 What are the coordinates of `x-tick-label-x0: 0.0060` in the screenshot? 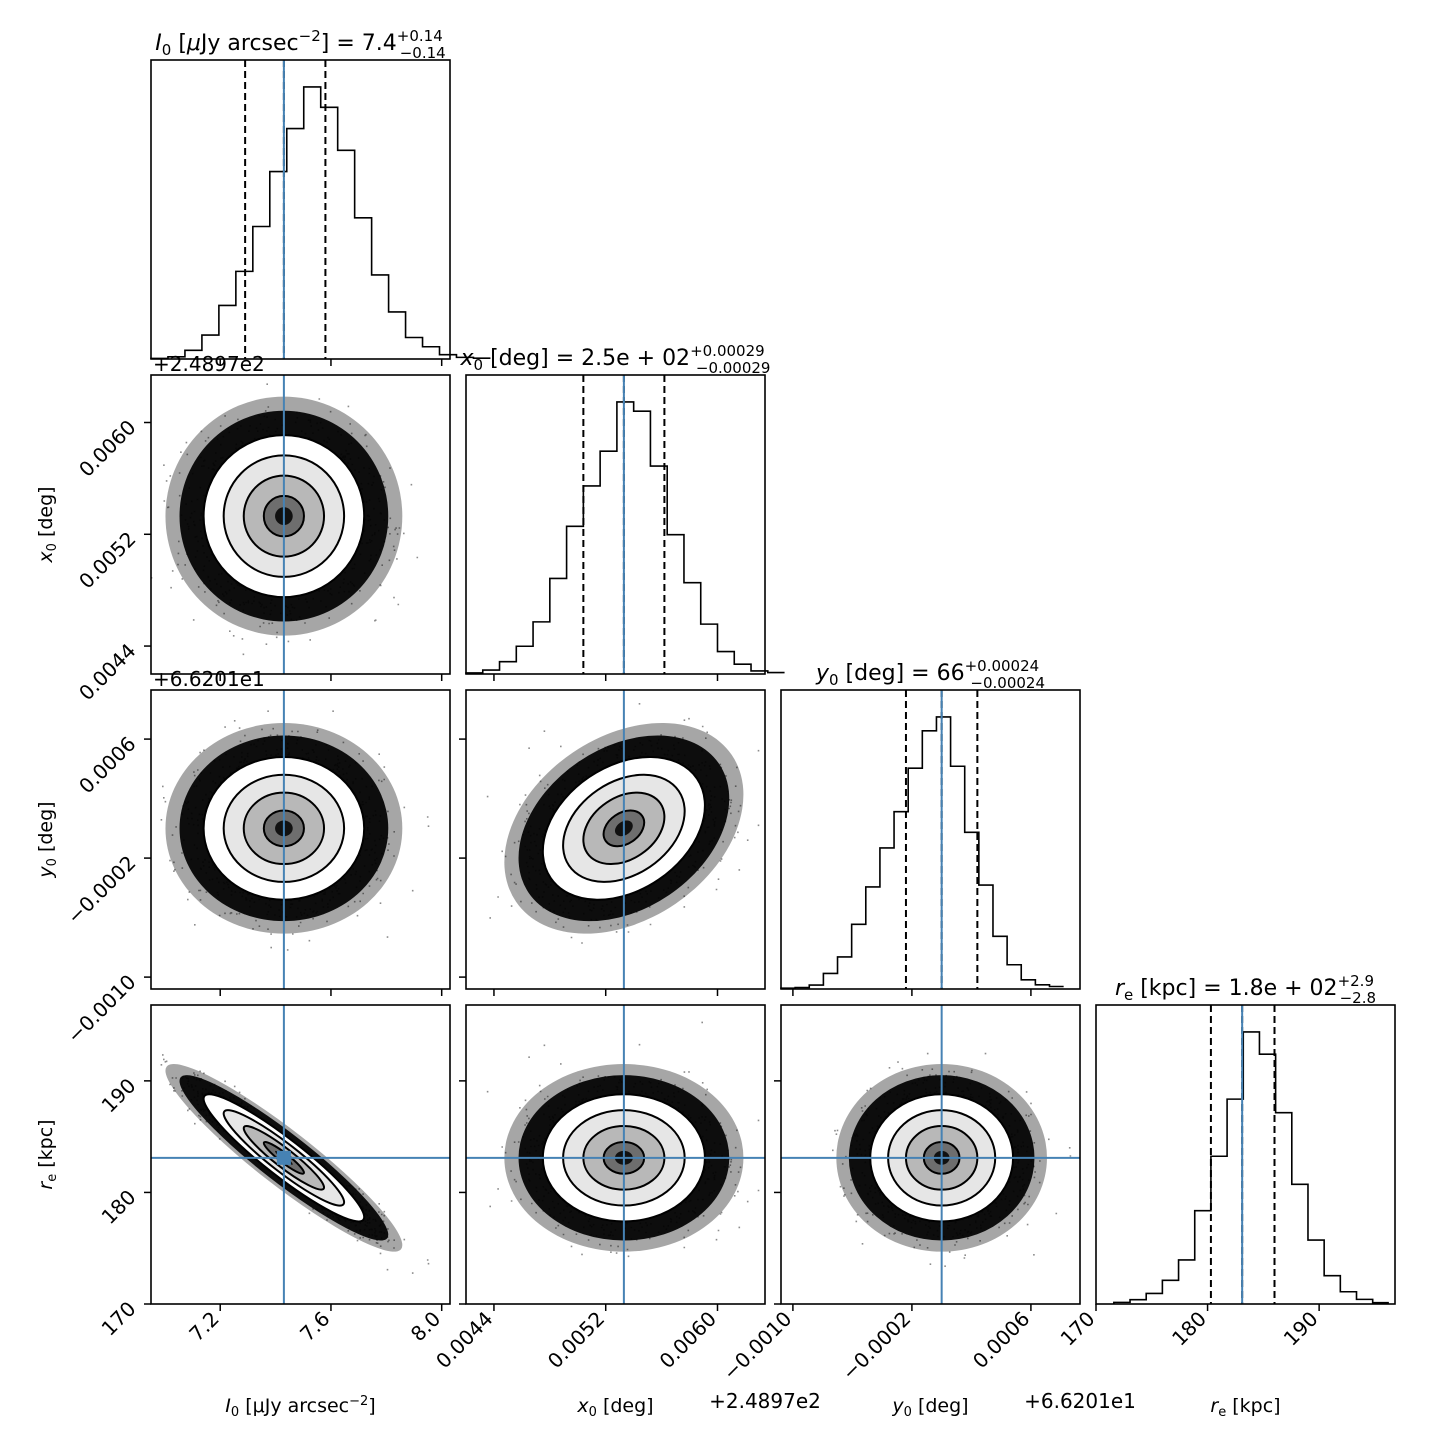 It's located at (688, 1340).